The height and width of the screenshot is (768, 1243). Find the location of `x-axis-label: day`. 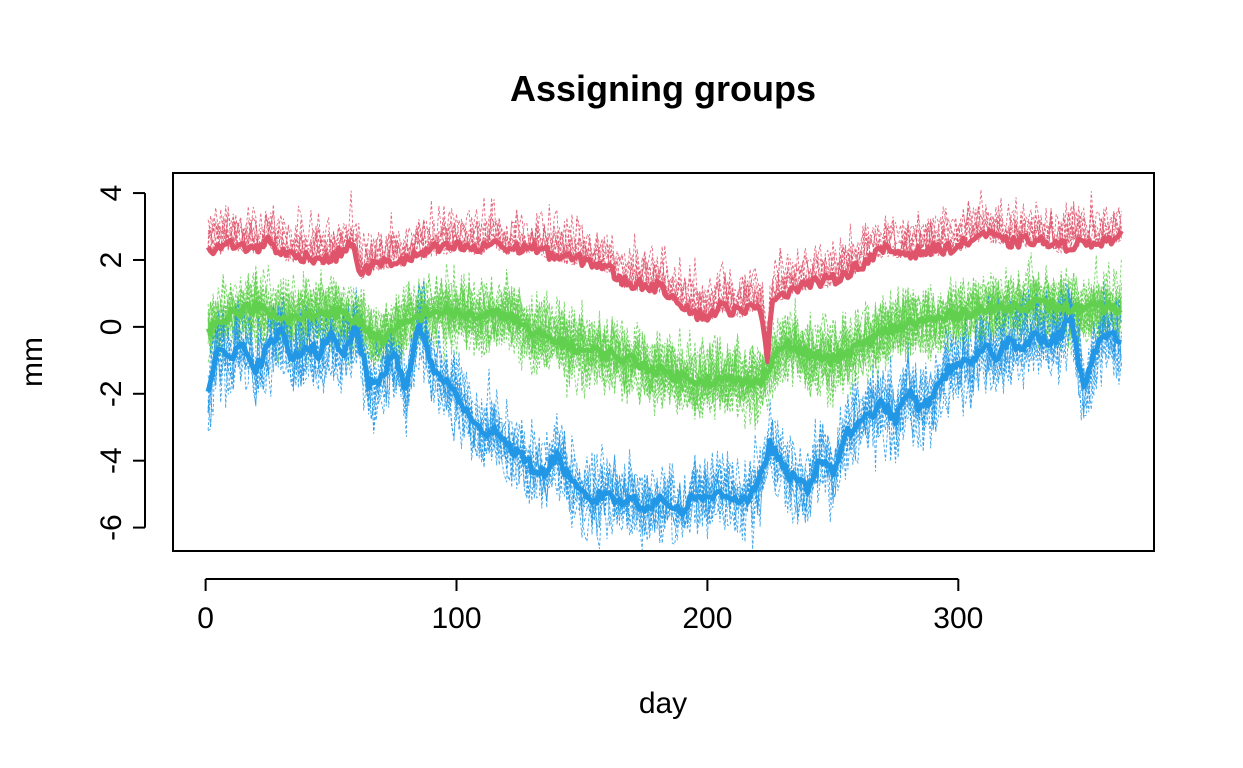

x-axis-label: day is located at coordinates (663, 703).